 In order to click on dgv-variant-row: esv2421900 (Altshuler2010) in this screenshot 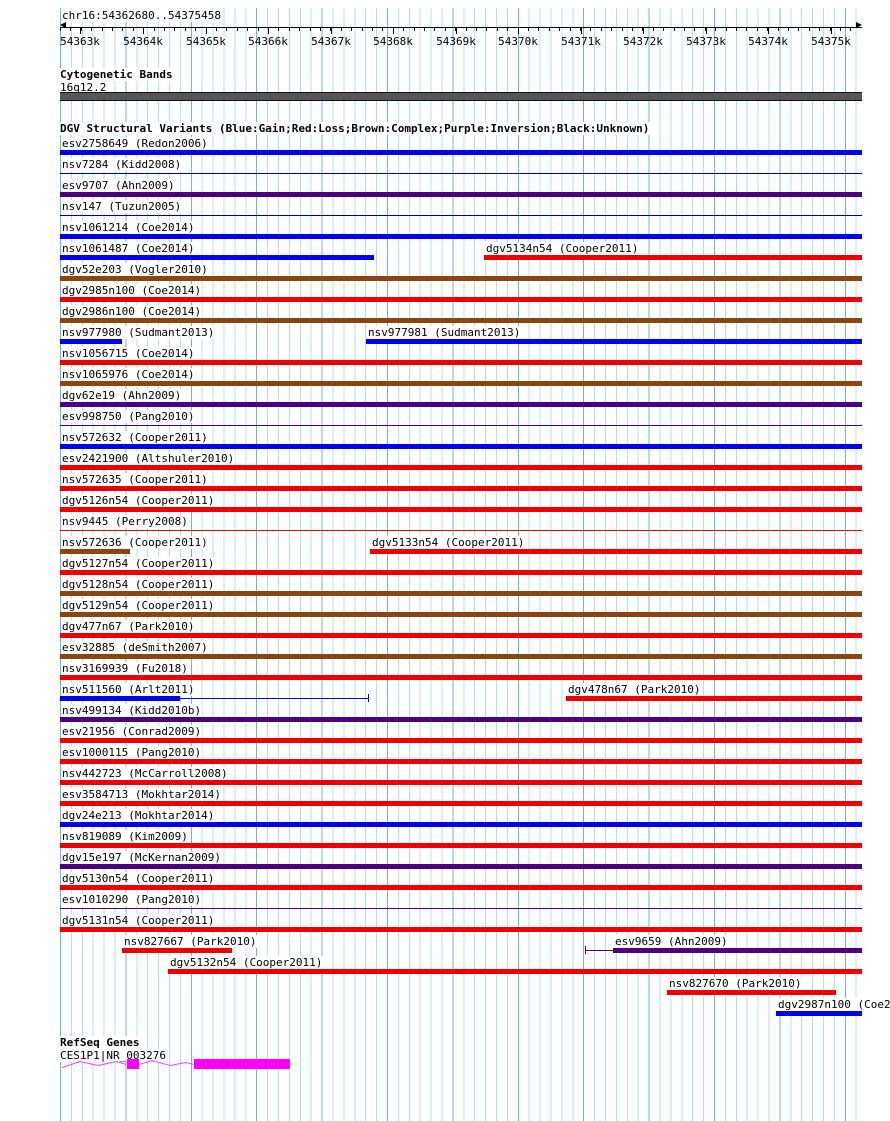, I will do `click(445, 462)`.